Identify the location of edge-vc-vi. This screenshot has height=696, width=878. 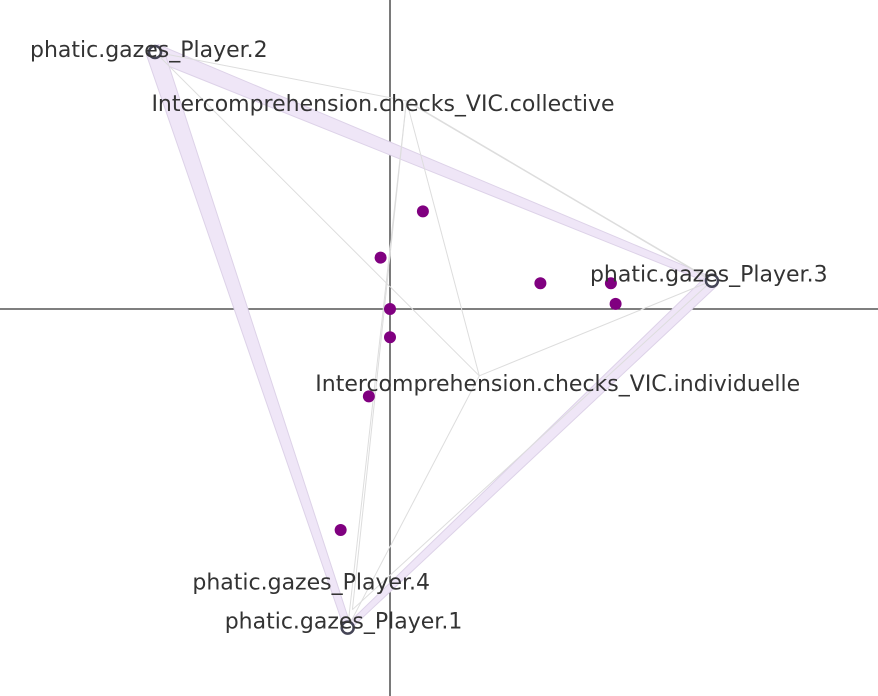
(442, 238).